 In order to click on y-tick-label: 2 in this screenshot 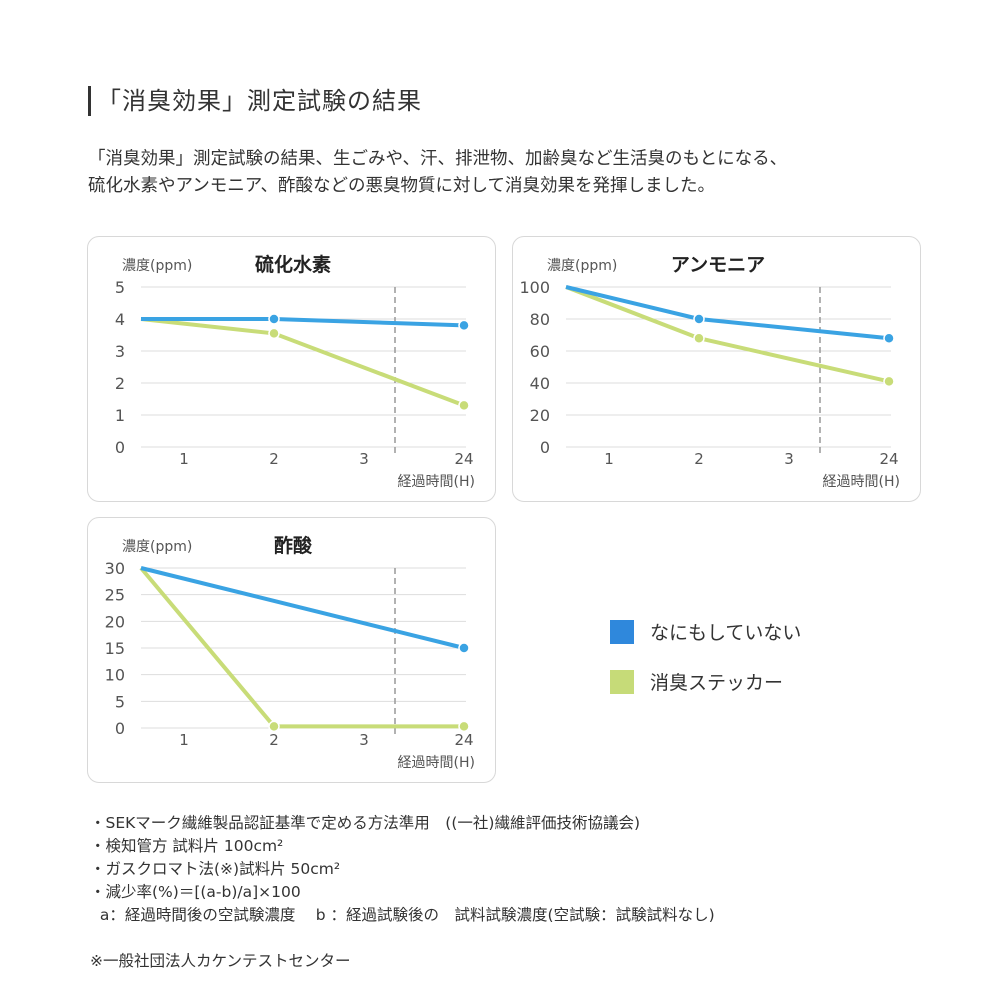, I will do `click(120, 383)`.